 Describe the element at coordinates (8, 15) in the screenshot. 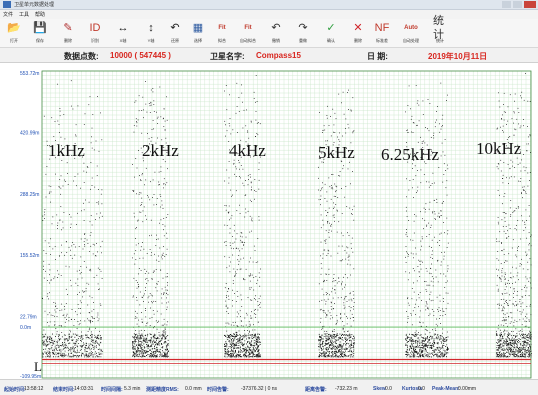

I see `menu-file: 文件` at that location.